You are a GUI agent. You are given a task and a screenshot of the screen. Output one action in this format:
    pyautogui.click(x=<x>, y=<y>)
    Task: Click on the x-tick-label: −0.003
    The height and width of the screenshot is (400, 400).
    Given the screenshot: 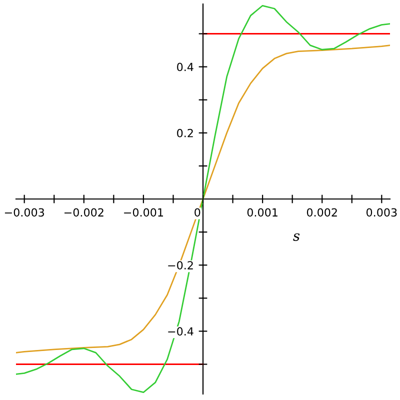 What is the action you would take?
    pyautogui.click(x=24, y=212)
    